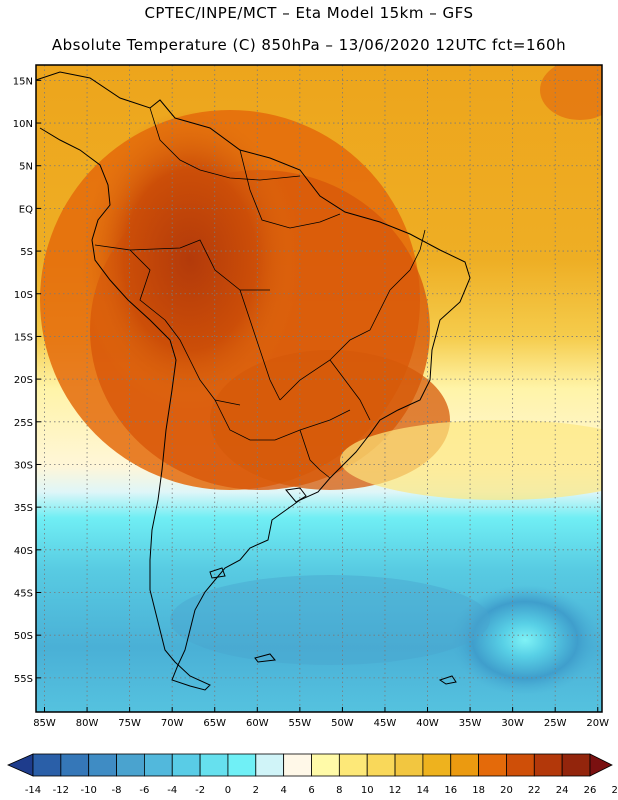  What do you see at coordinates (342, 723) in the screenshot?
I see `lon-label: 50W` at bounding box center [342, 723].